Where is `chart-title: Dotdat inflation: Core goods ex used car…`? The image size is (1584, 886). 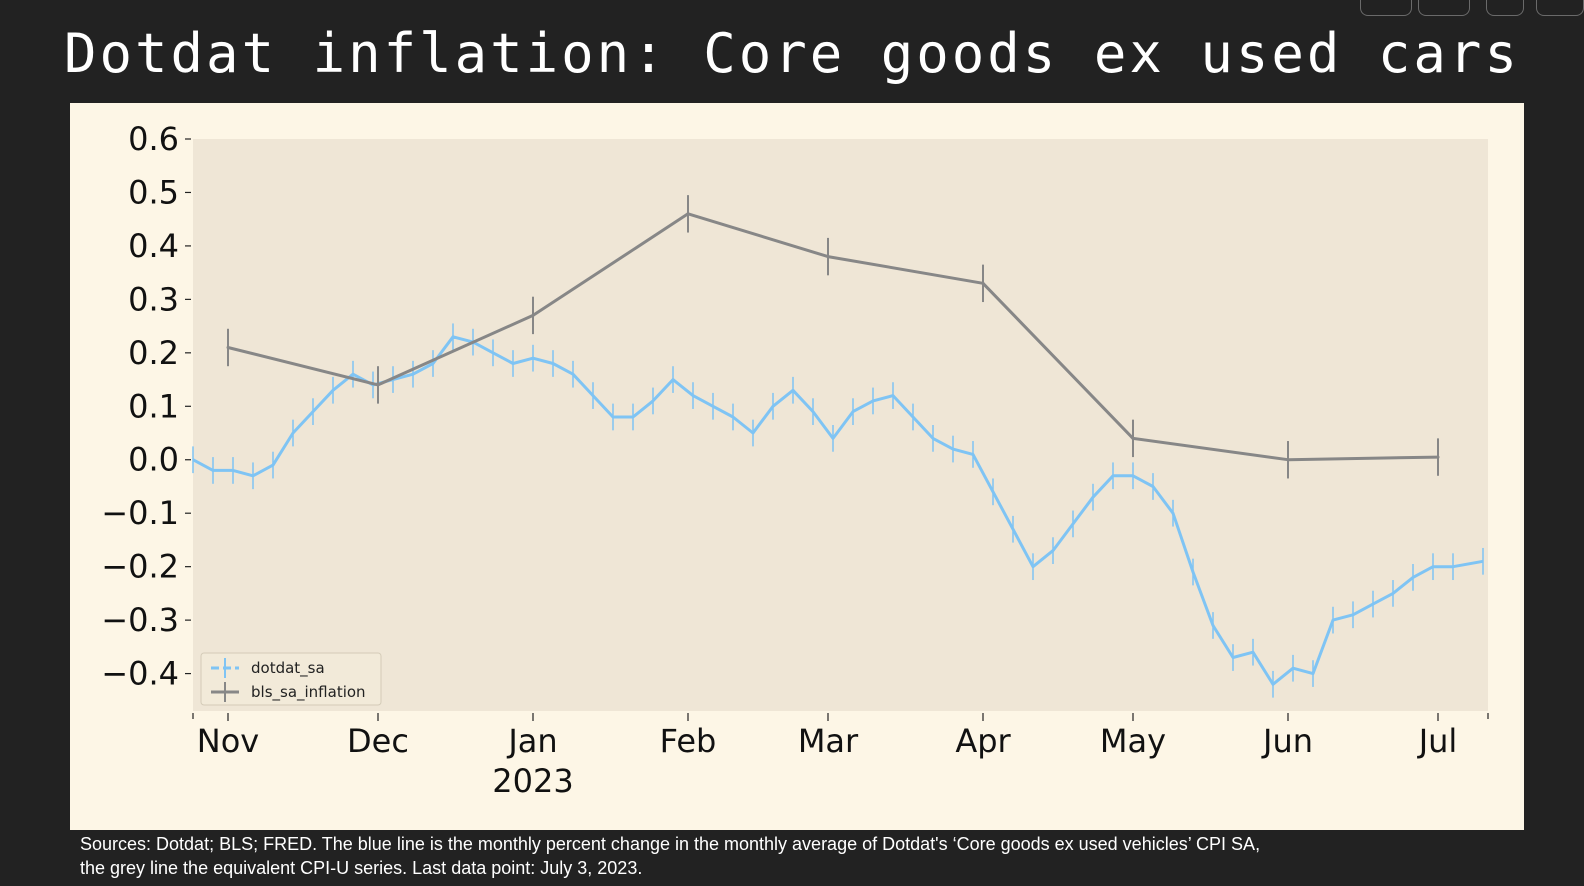 chart-title: Dotdat inflation: Core goods ex used car… is located at coordinates (792, 53).